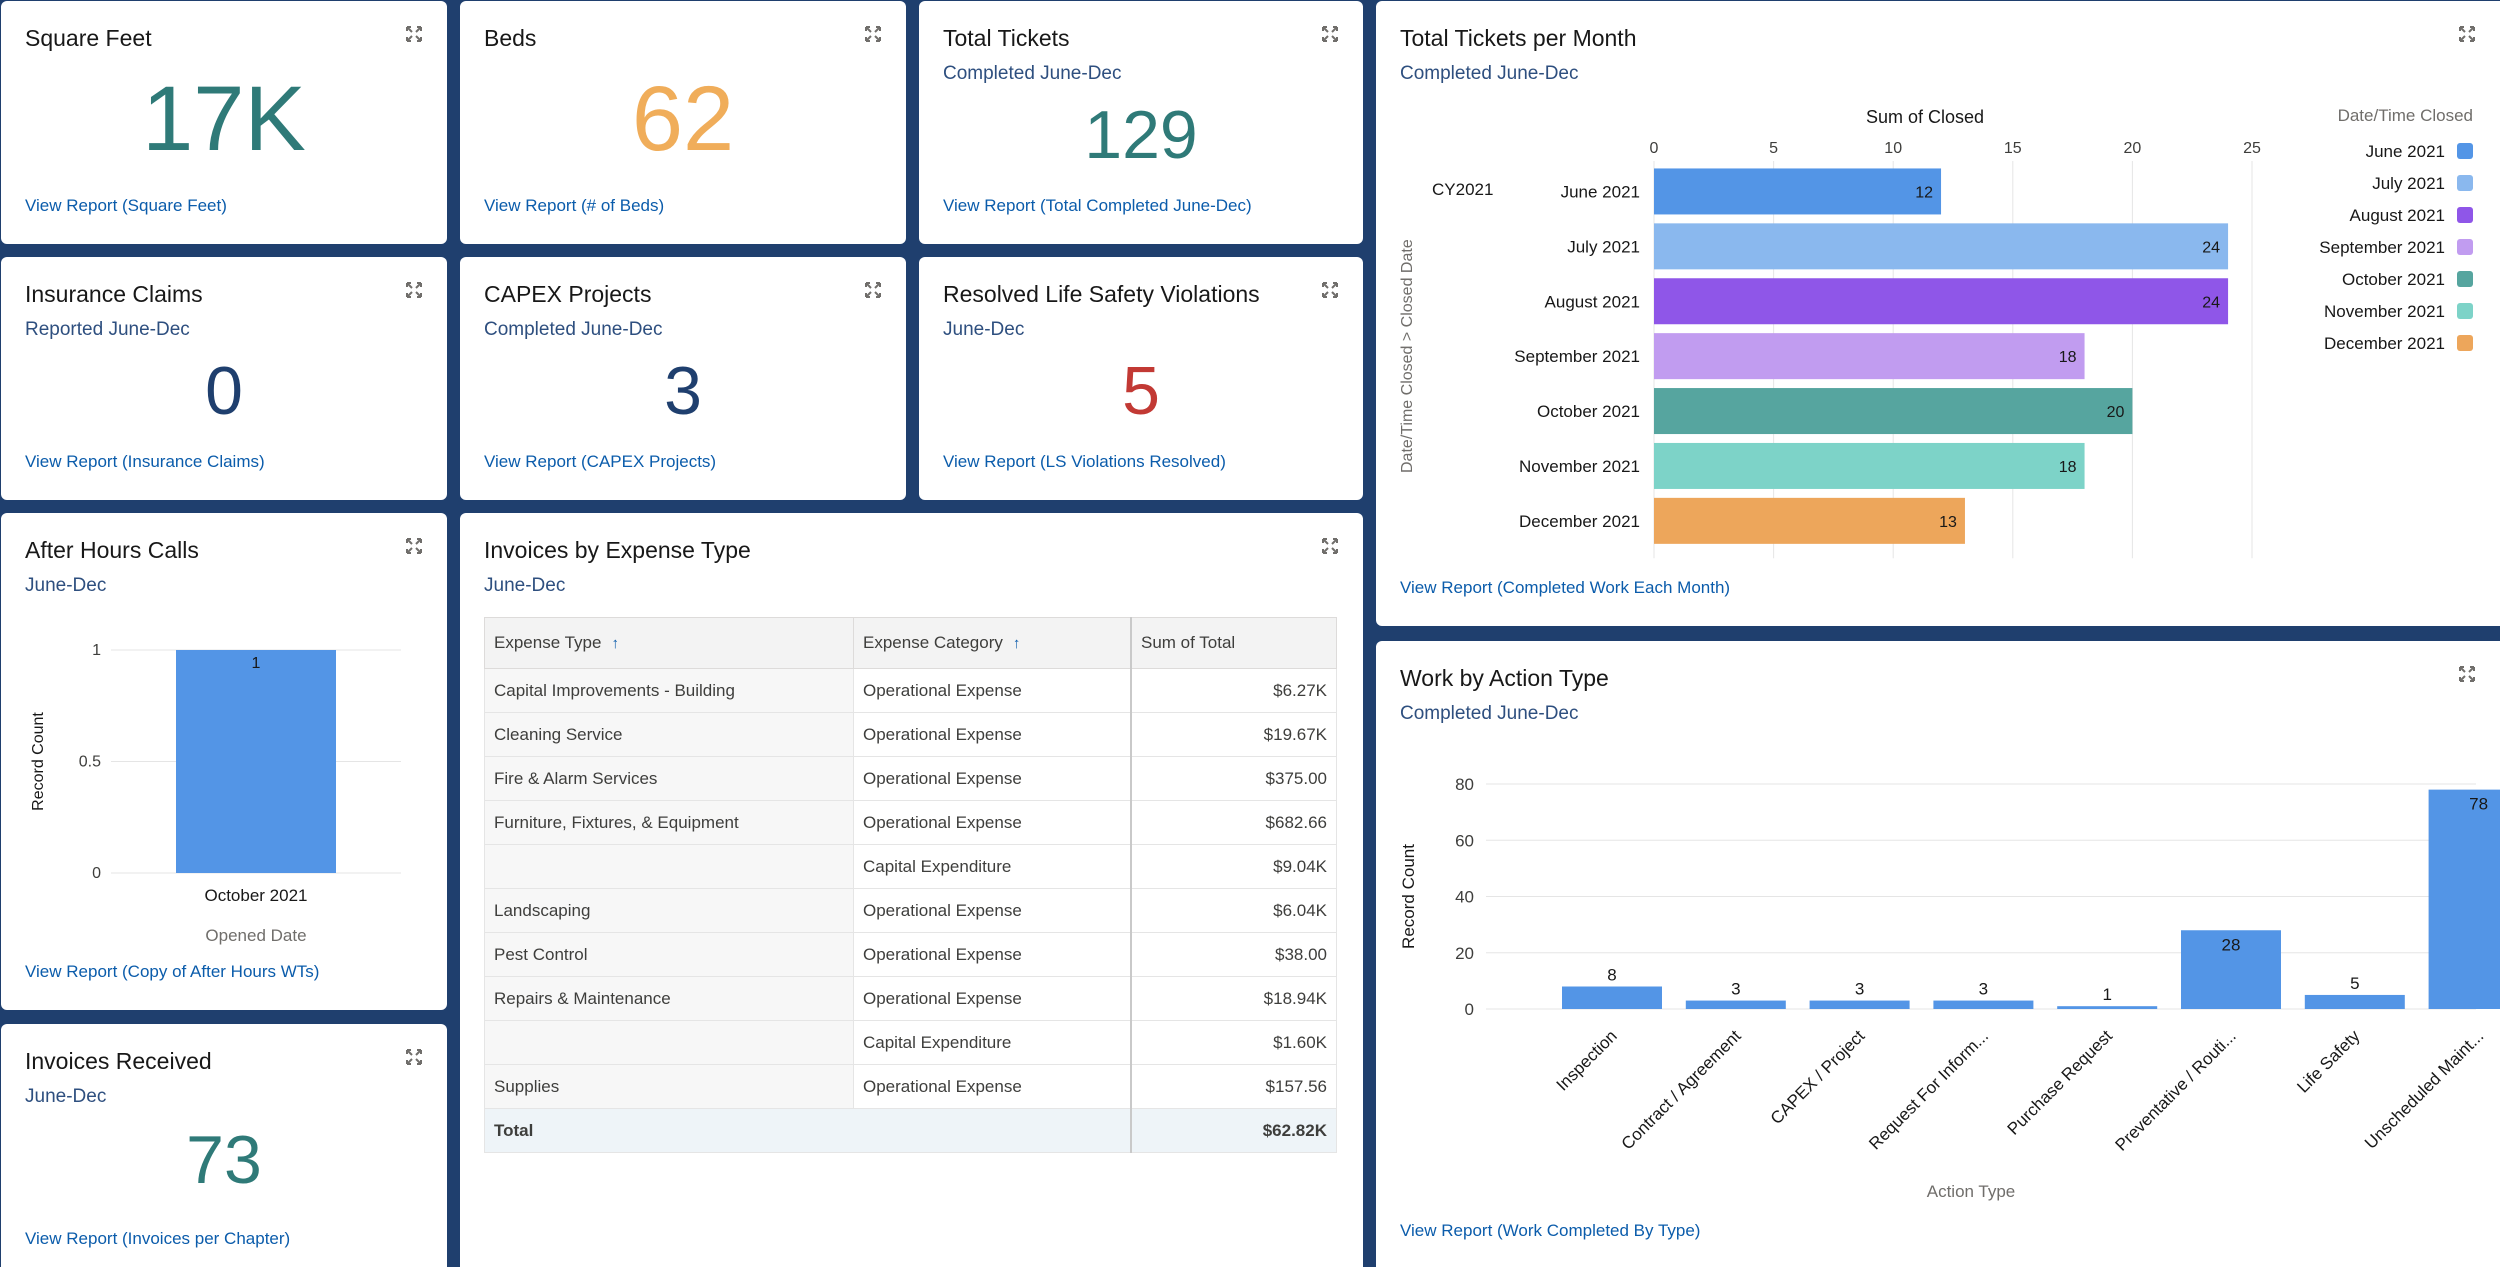 This screenshot has width=2500, height=1267. Describe the element at coordinates (96, 650) in the screenshot. I see `y-tick-label: 1` at that location.